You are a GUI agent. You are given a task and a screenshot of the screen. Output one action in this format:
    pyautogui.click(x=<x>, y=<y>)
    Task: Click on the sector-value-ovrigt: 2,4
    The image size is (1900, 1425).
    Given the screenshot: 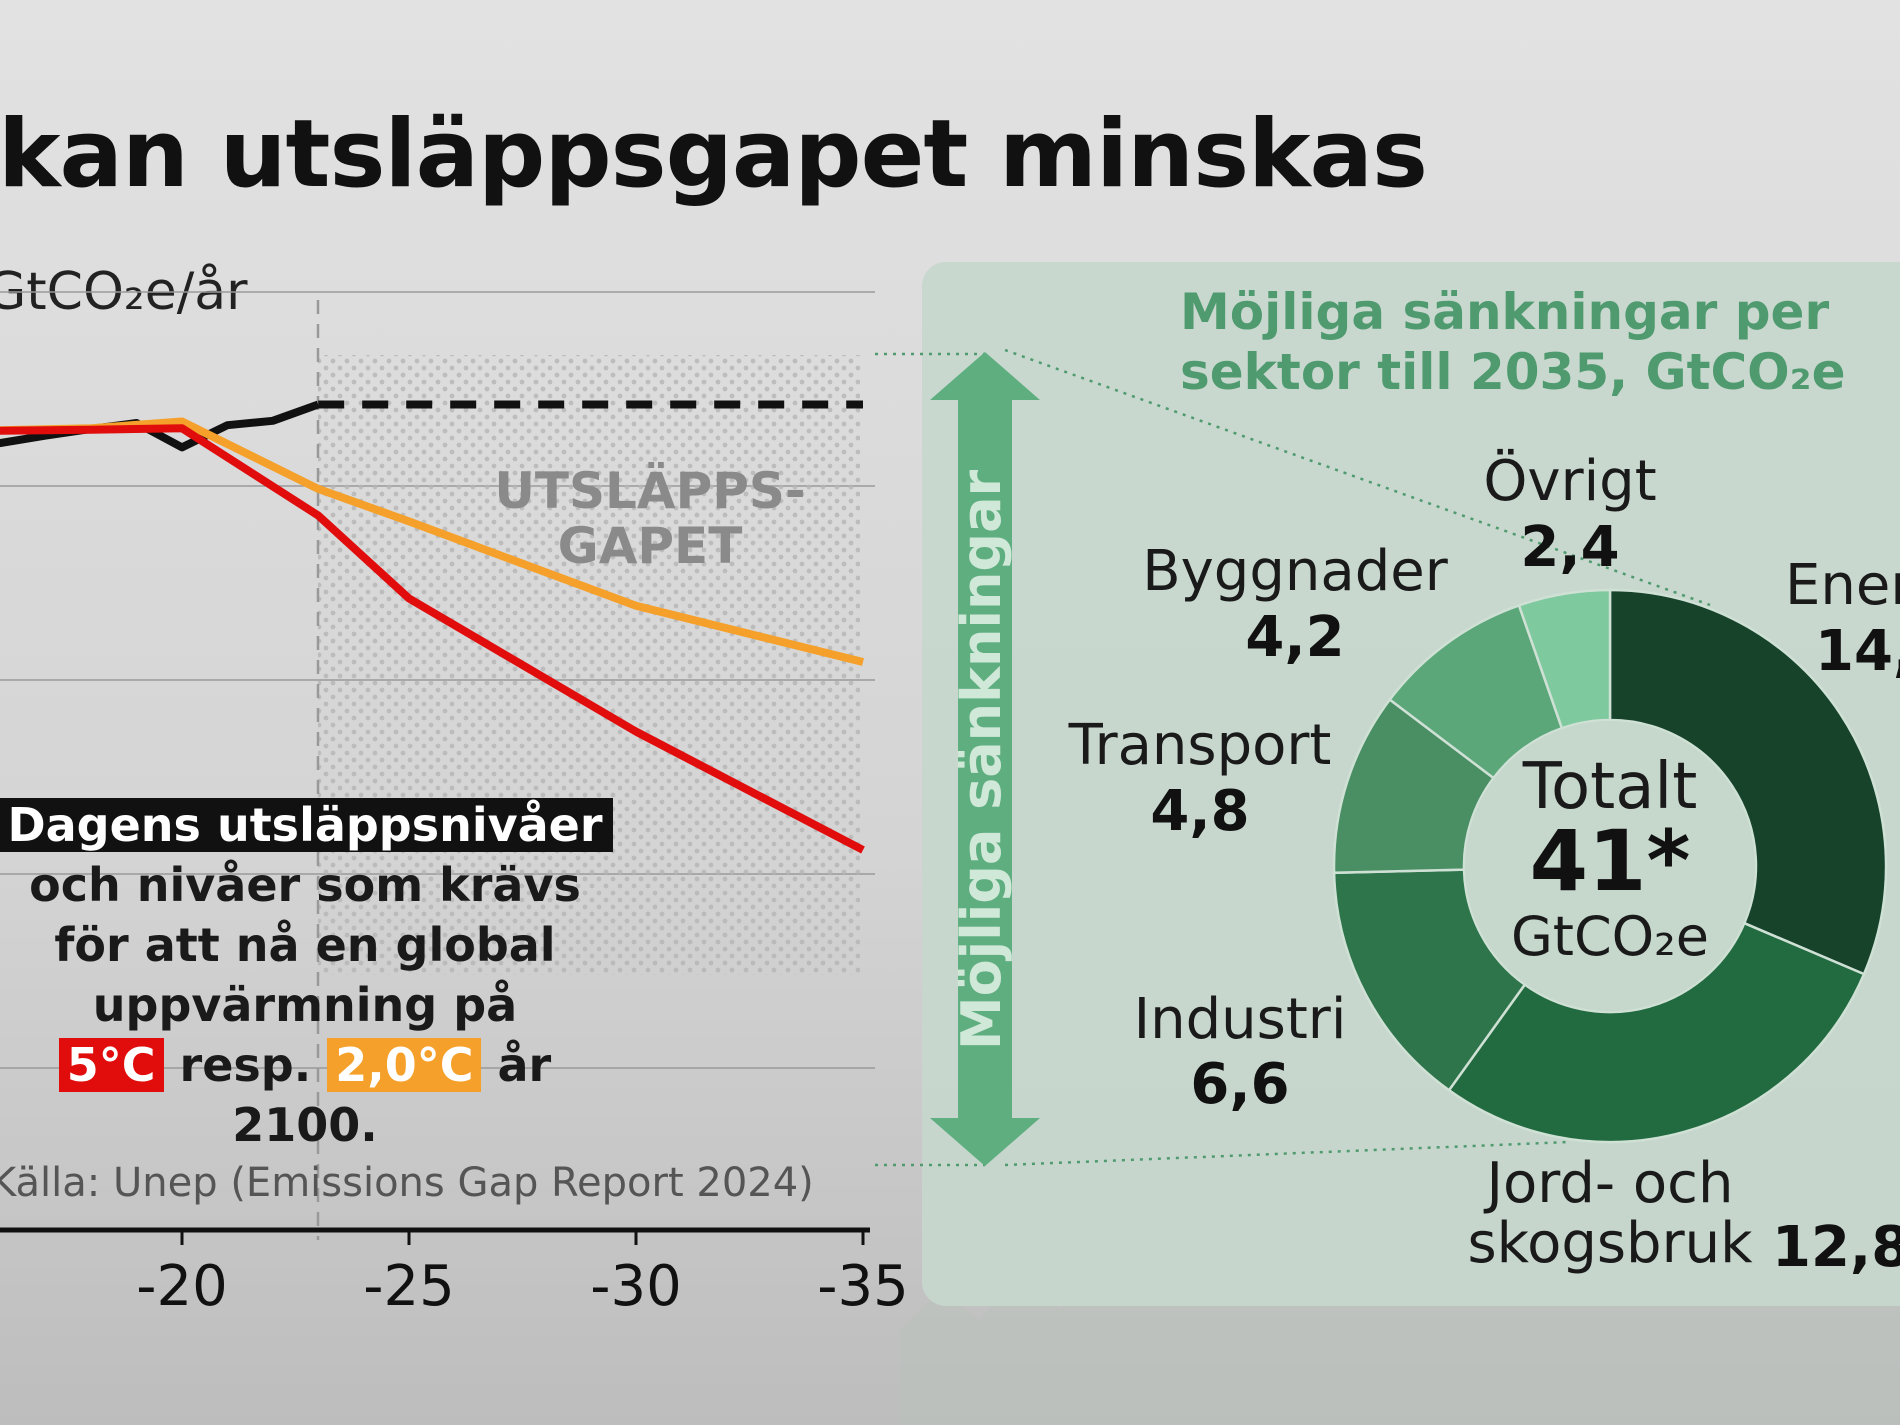 What is the action you would take?
    pyautogui.click(x=1570, y=547)
    